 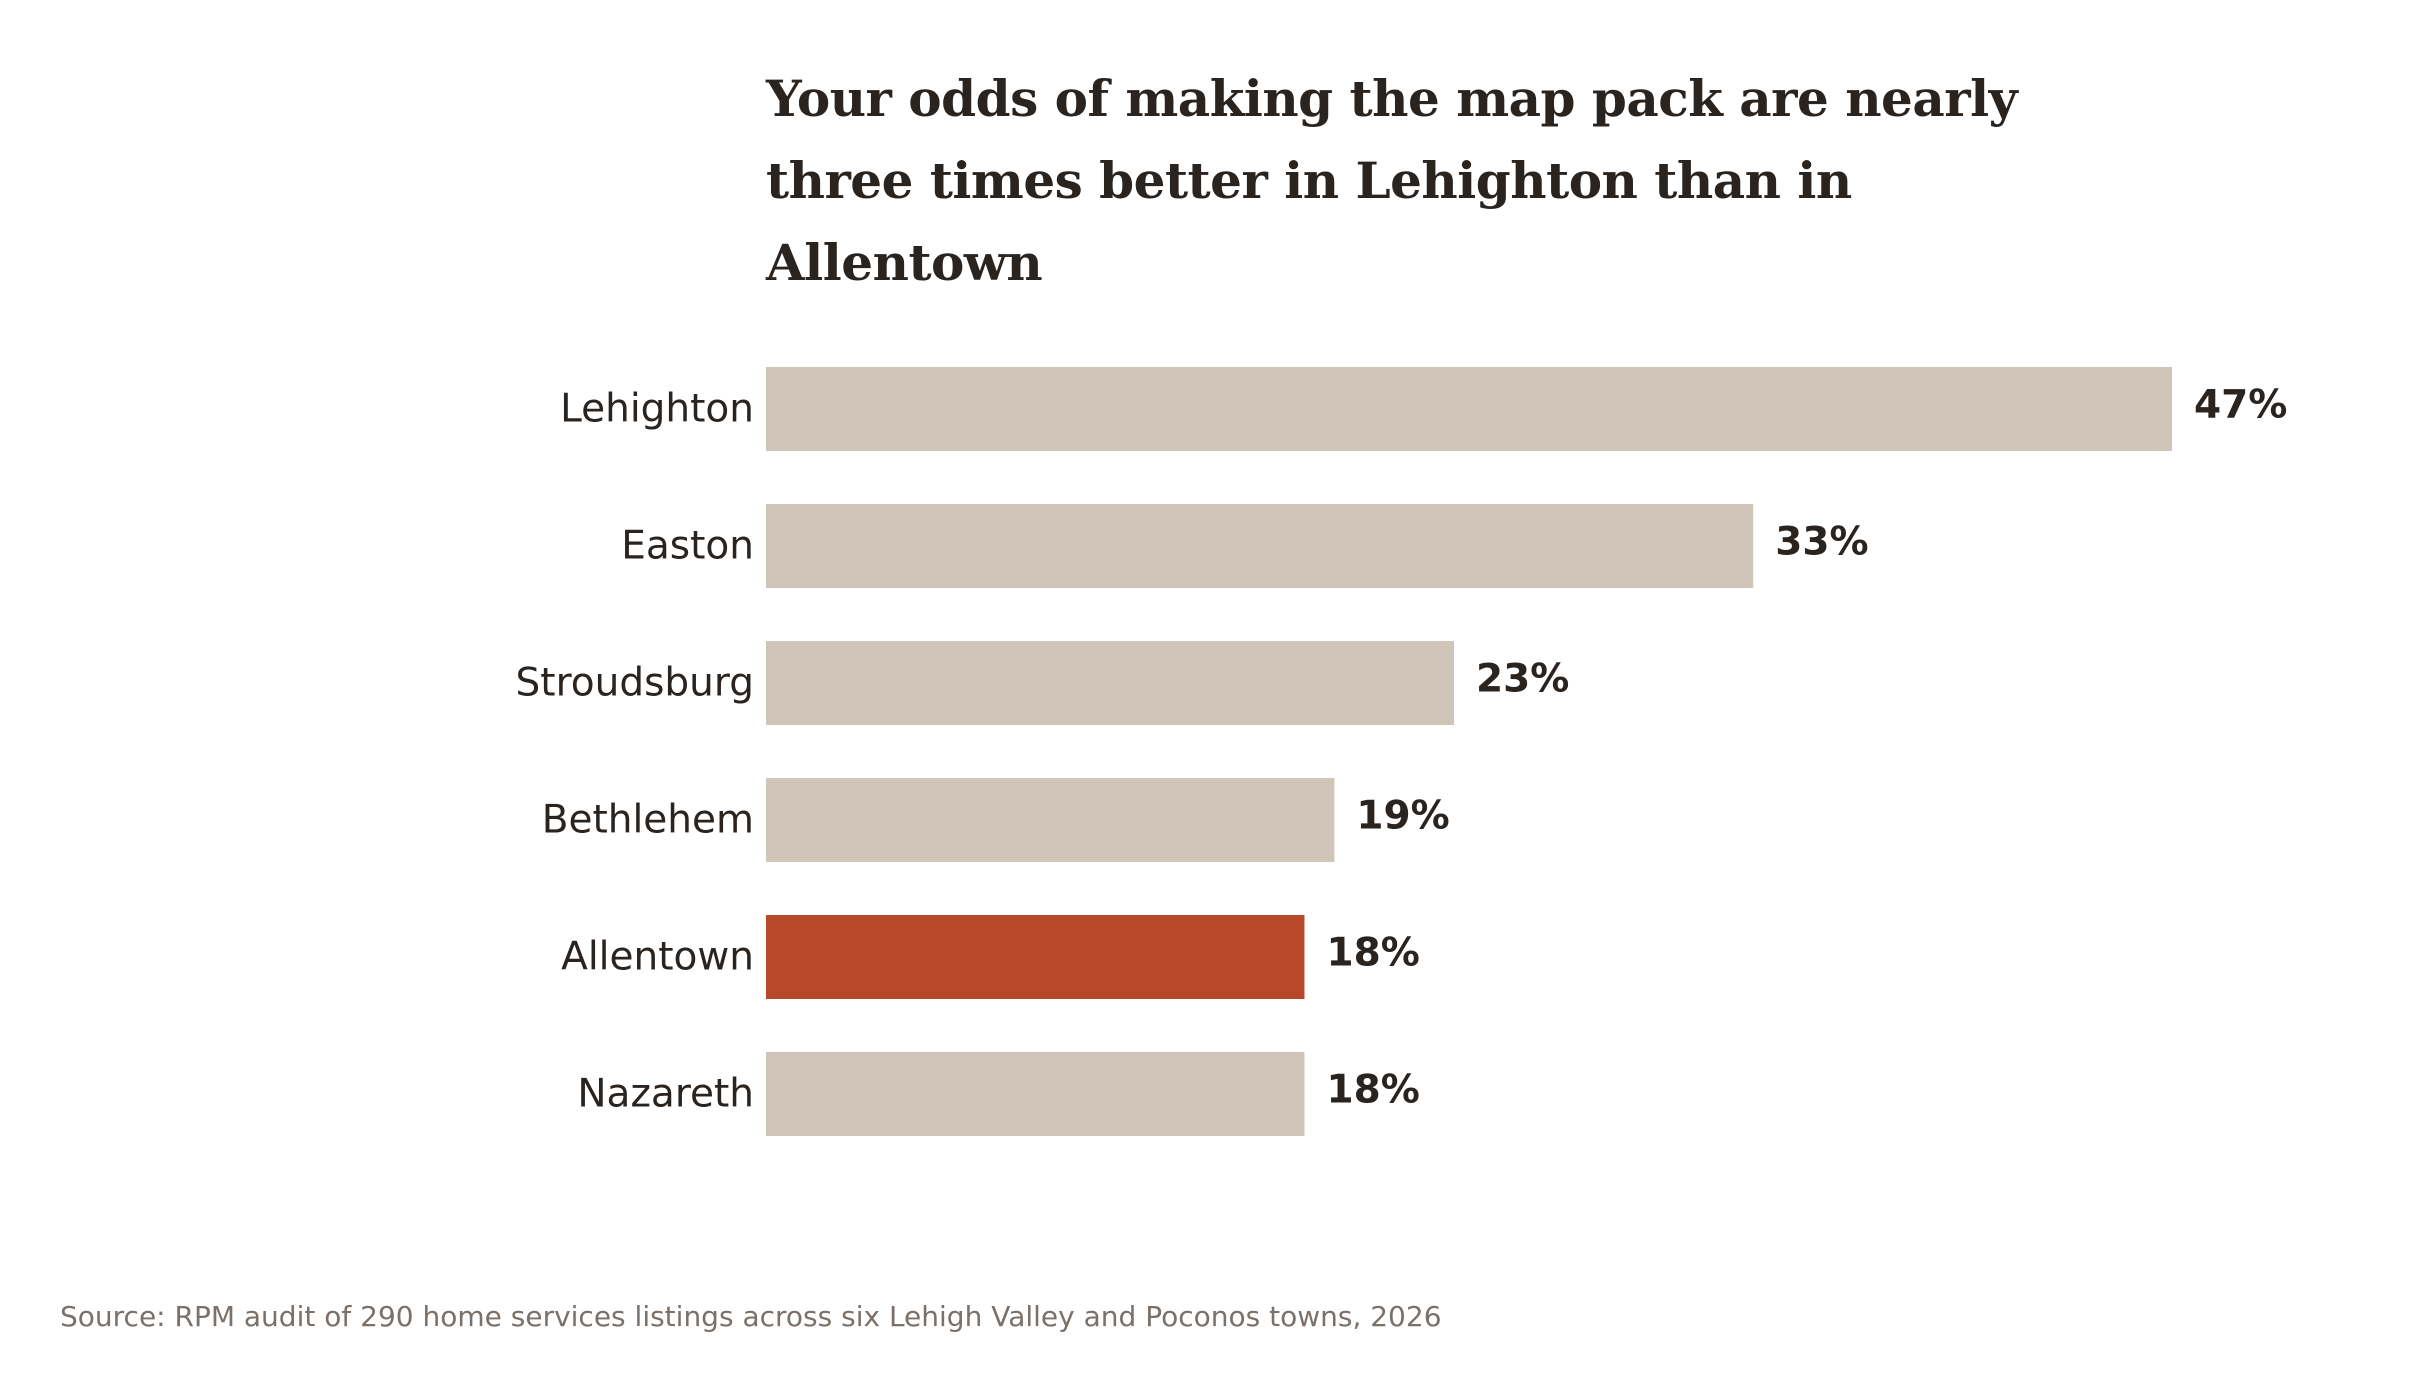 What do you see at coordinates (2240, 405) in the screenshot?
I see `value-label-lehighton: 47%` at bounding box center [2240, 405].